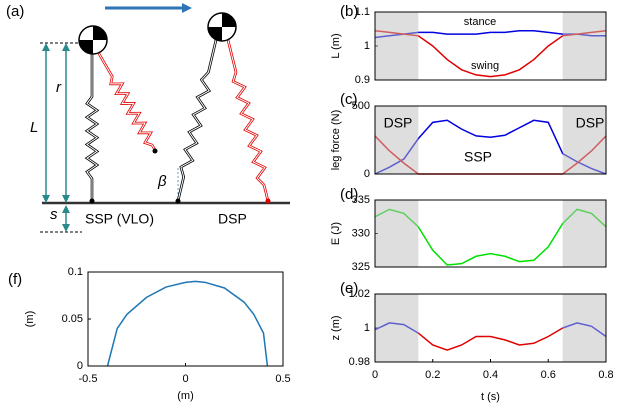 The width and height of the screenshot is (636, 409). I want to click on y-tick-label: 1.1, so click(362, 12).